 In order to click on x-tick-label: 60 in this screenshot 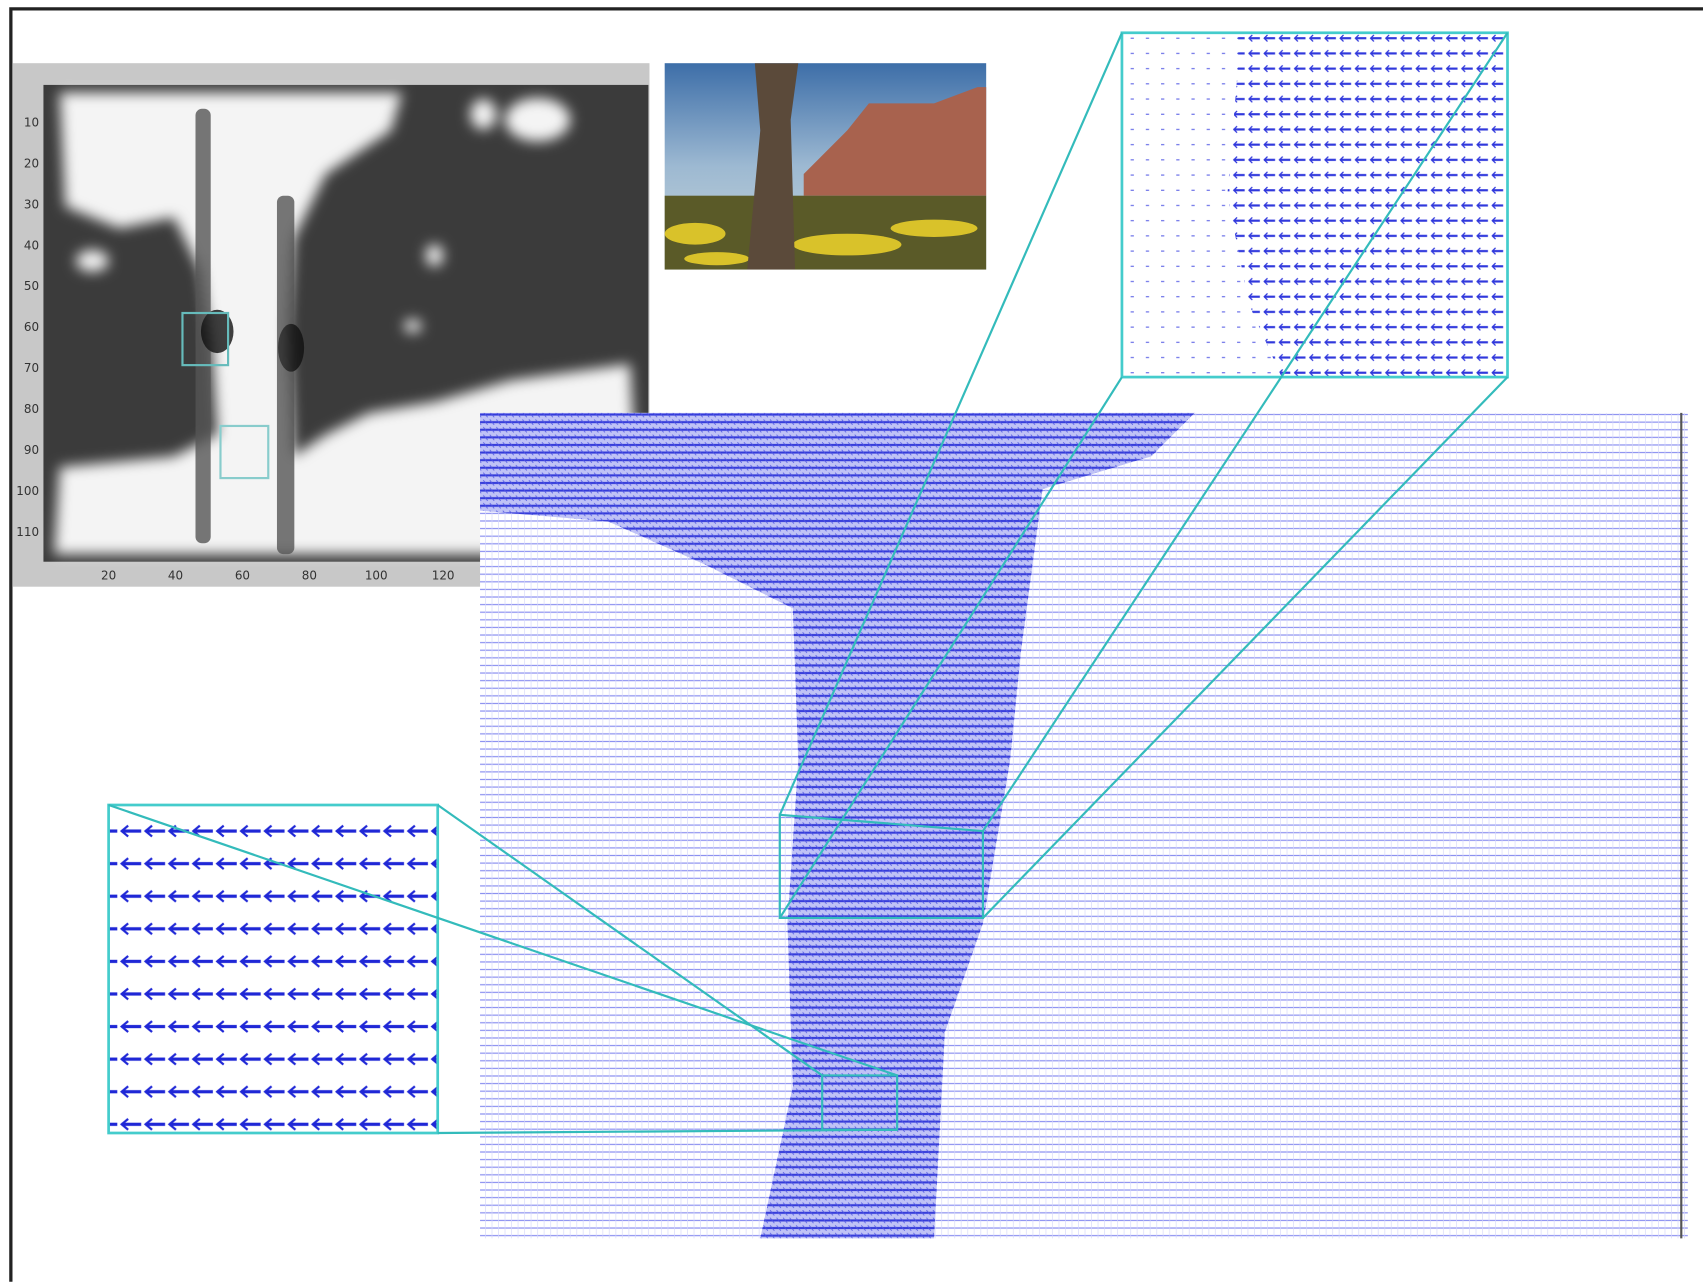, I will do `click(242, 575)`.